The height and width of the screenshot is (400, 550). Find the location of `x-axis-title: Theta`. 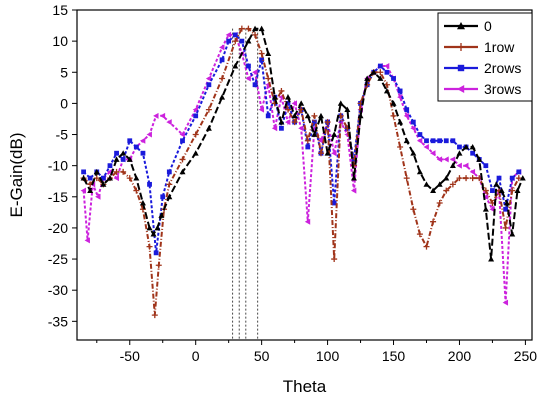

x-axis-title: Theta is located at coordinates (305, 386).